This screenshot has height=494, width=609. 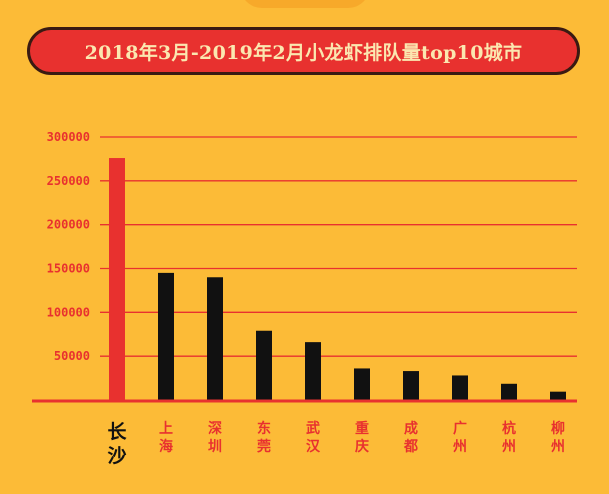 I want to click on x-tick-label: 重庆, so click(x=362, y=437).